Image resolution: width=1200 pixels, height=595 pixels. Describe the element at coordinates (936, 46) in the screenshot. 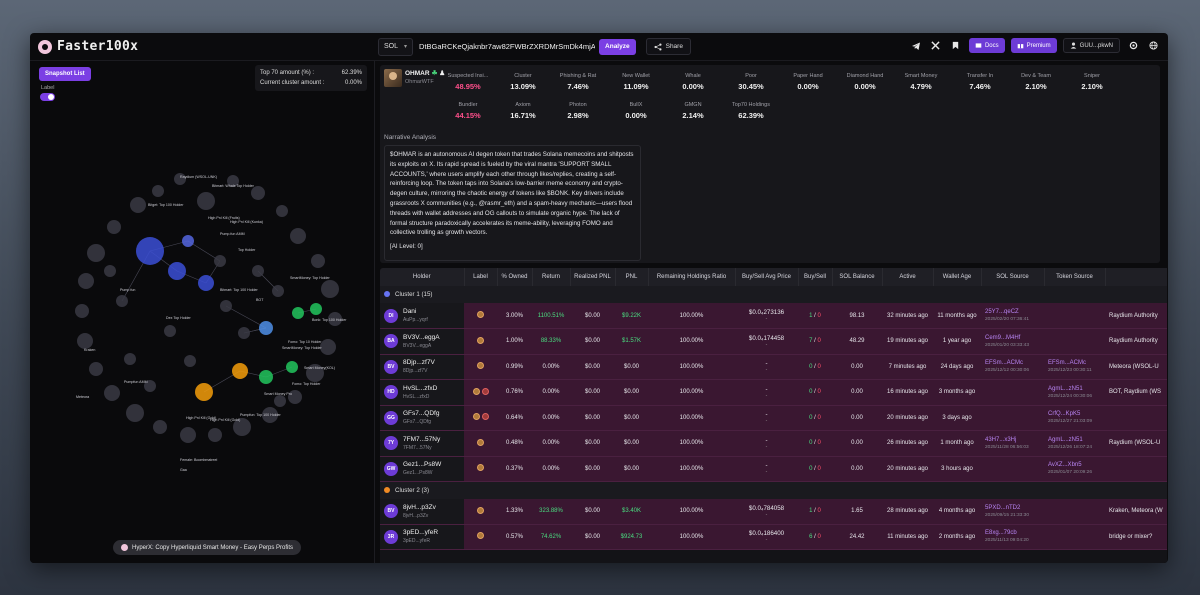

I see `x-icon` at that location.